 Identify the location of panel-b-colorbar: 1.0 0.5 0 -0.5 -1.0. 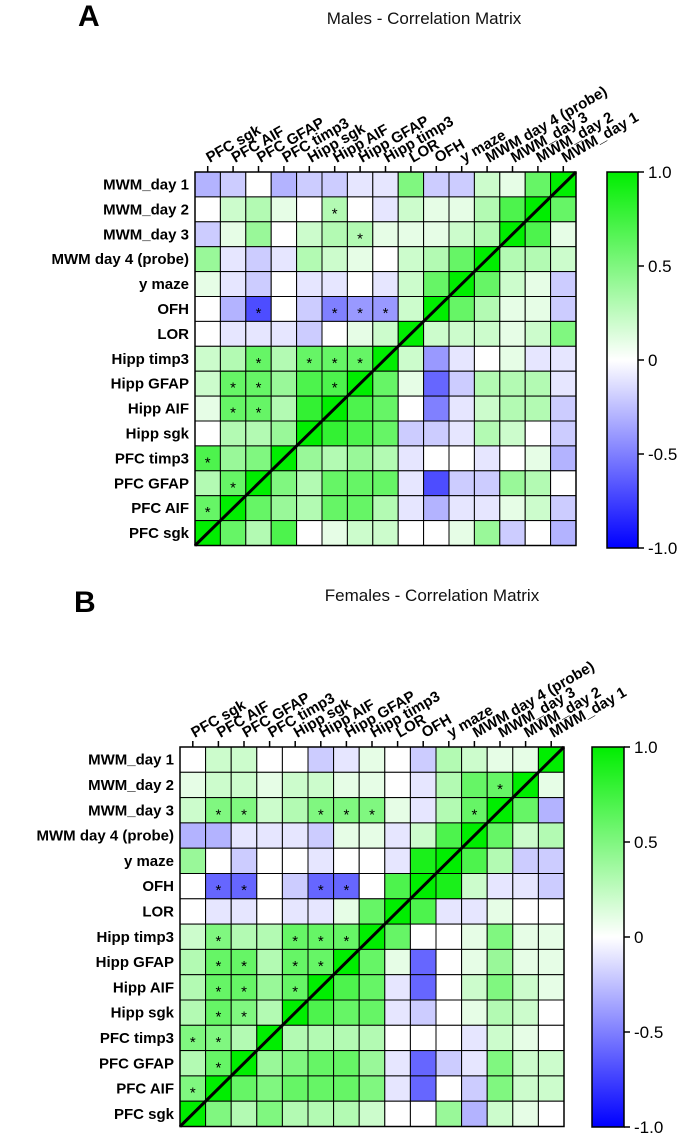
(627, 936).